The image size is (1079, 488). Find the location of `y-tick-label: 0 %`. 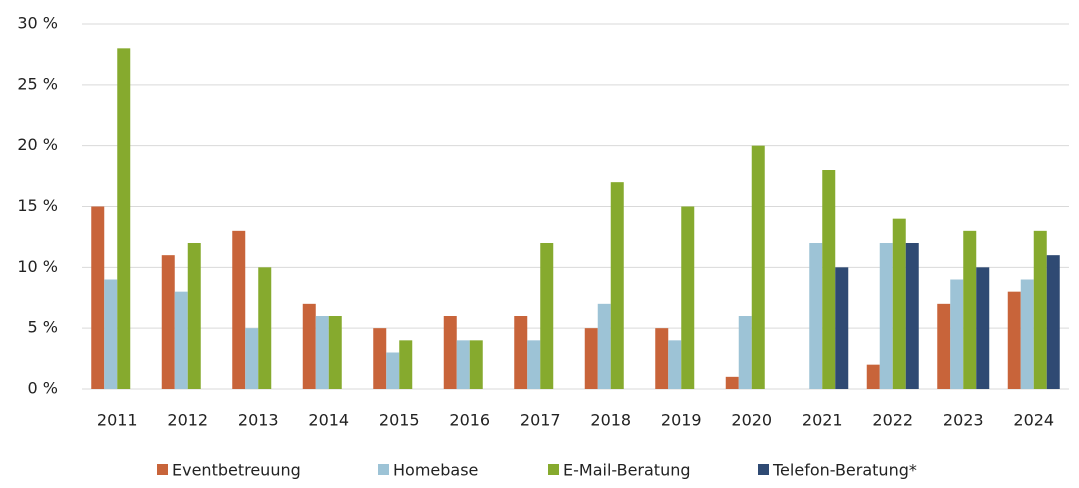

y-tick-label: 0 % is located at coordinates (43, 388).